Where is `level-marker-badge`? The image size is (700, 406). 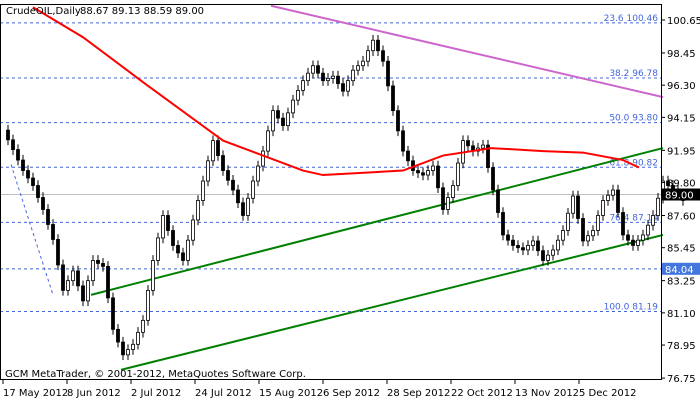
level-marker-badge is located at coordinates (681, 268).